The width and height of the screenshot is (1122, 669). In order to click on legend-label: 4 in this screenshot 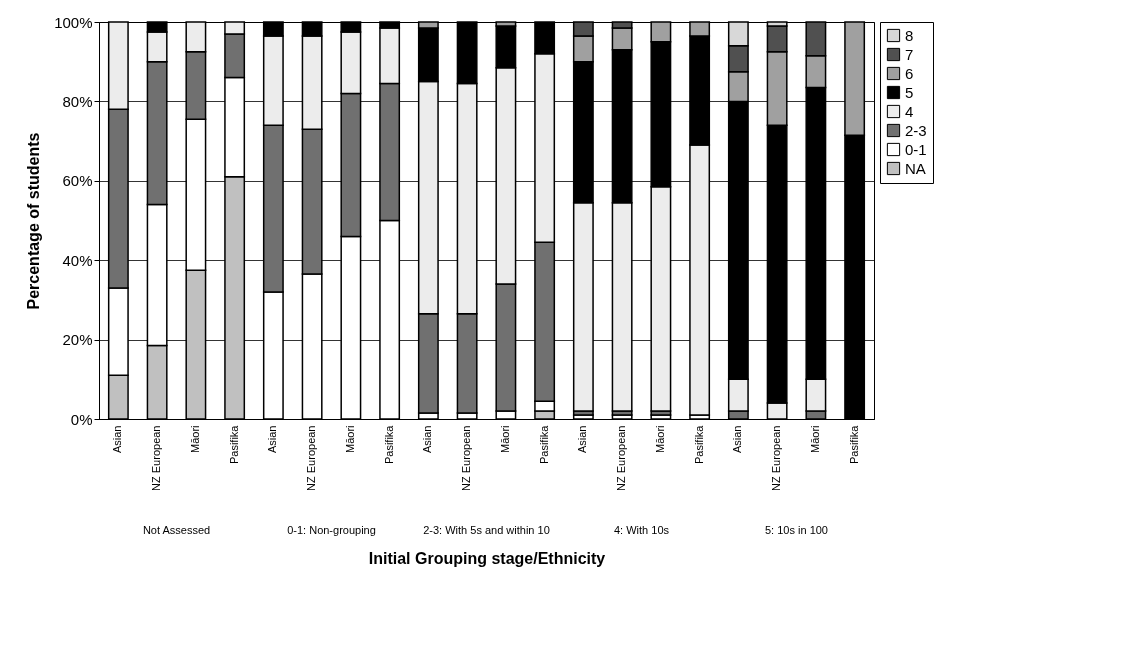, I will do `click(909, 111)`.